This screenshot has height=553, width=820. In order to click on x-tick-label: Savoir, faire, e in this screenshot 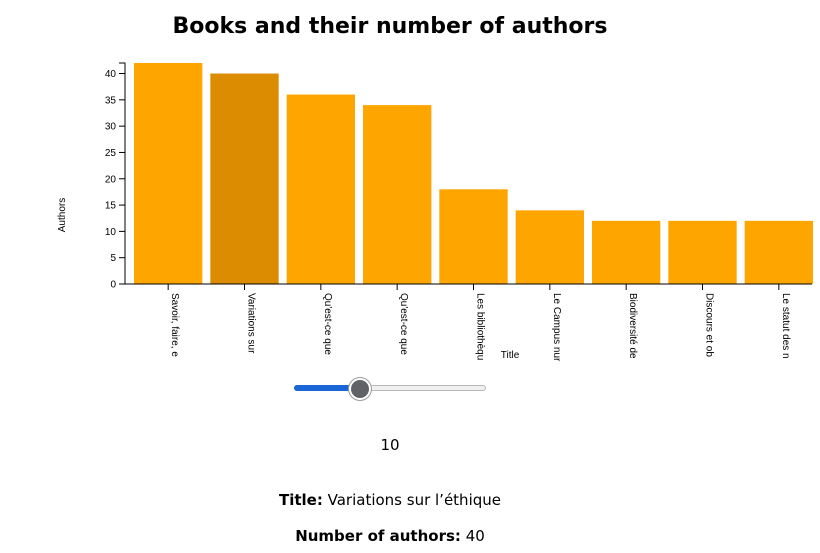, I will do `click(174, 325)`.